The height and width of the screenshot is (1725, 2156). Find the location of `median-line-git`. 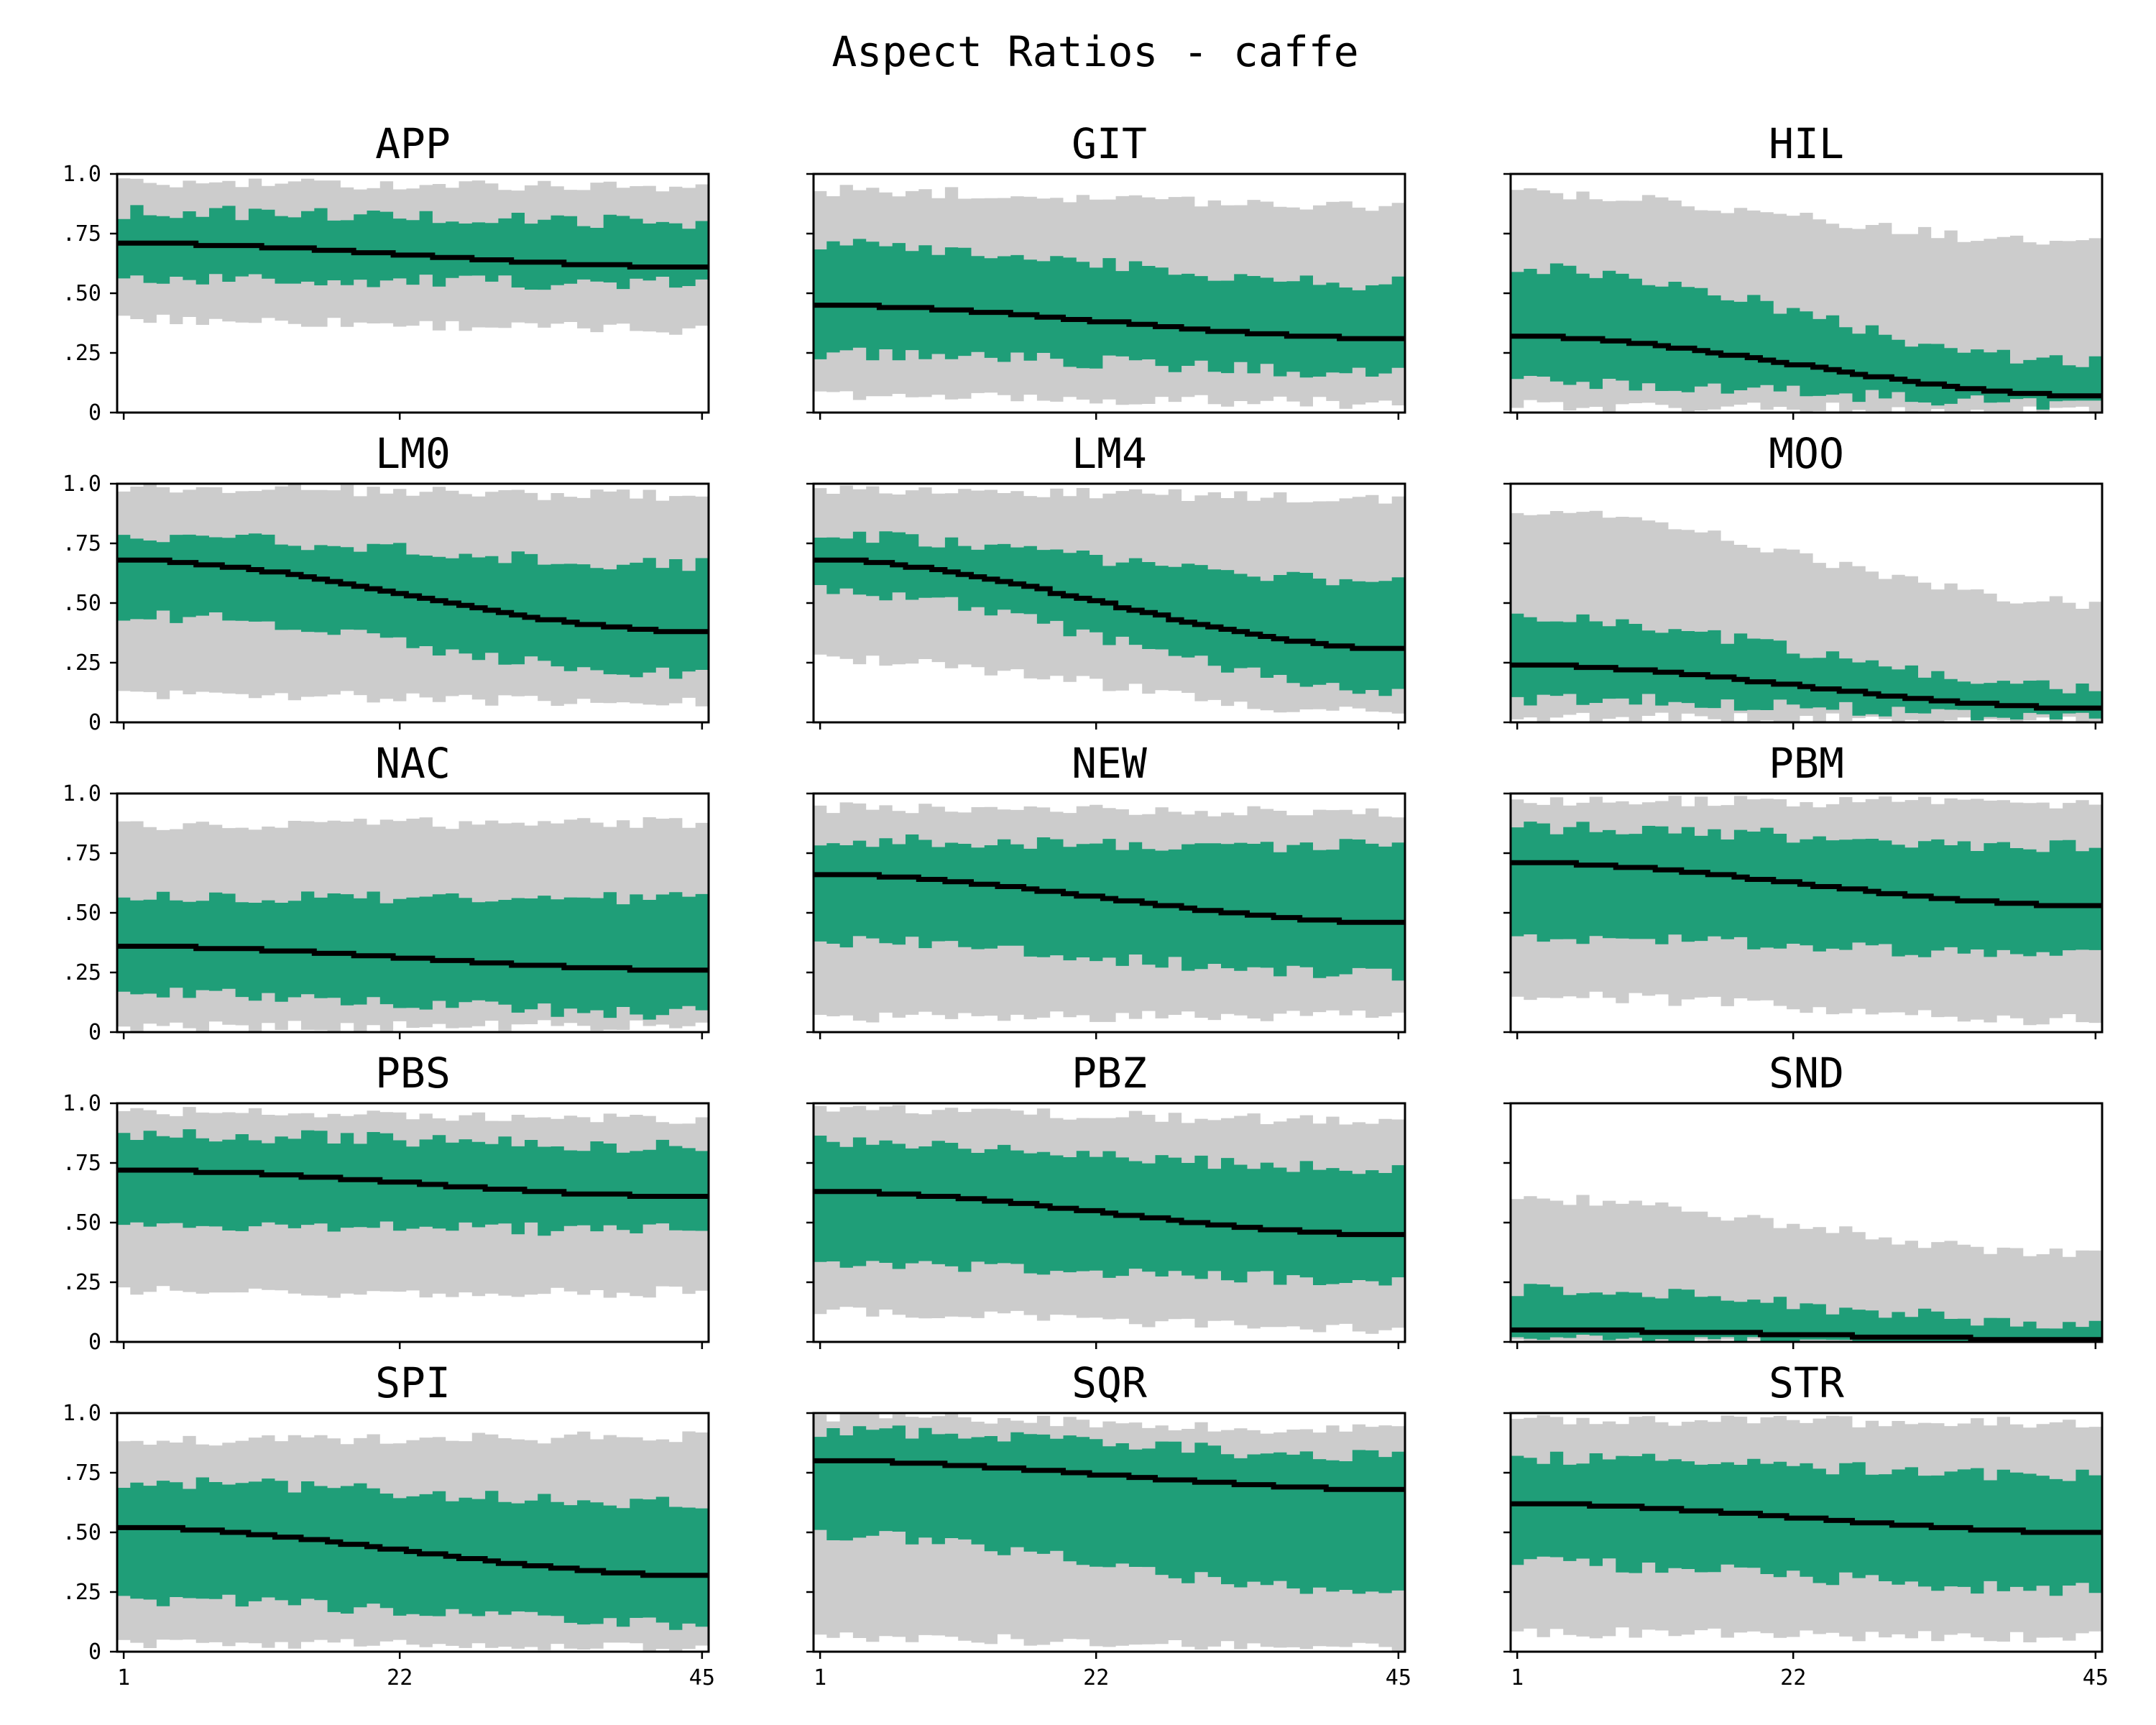

median-line-git is located at coordinates (1109, 322).